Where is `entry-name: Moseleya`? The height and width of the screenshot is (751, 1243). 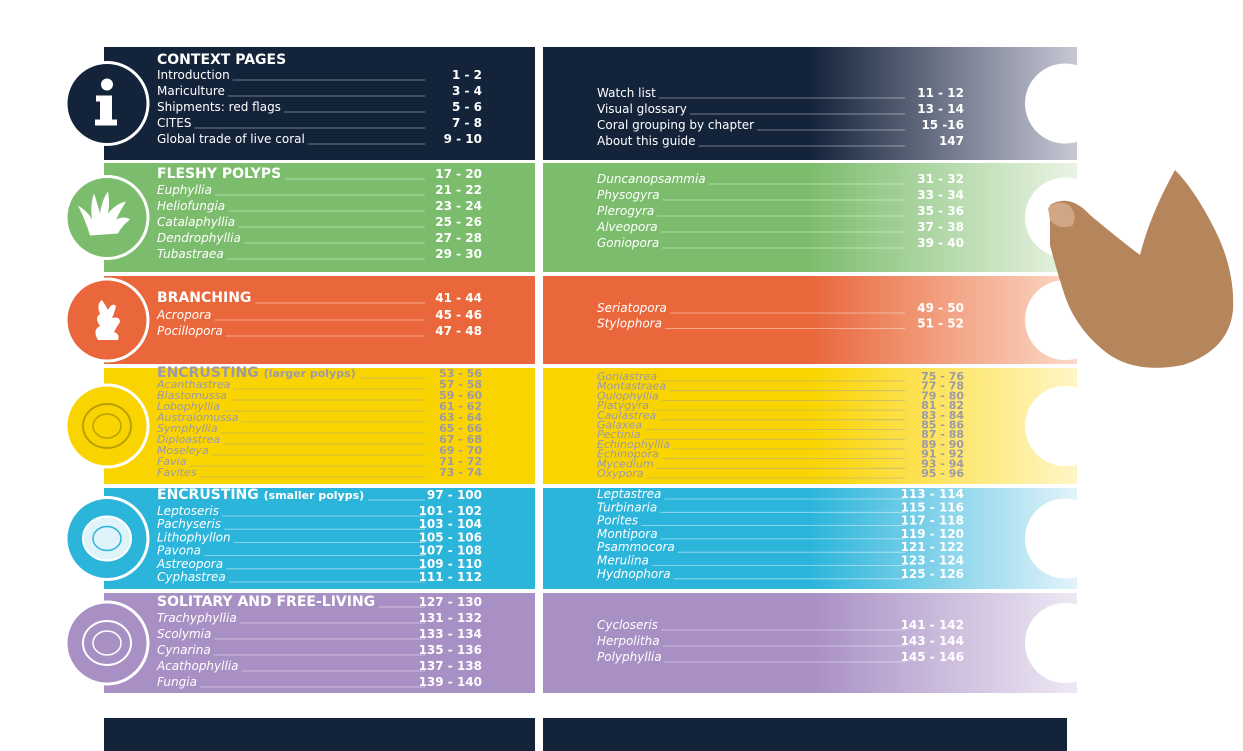
entry-name: Moseleya is located at coordinates (183, 450).